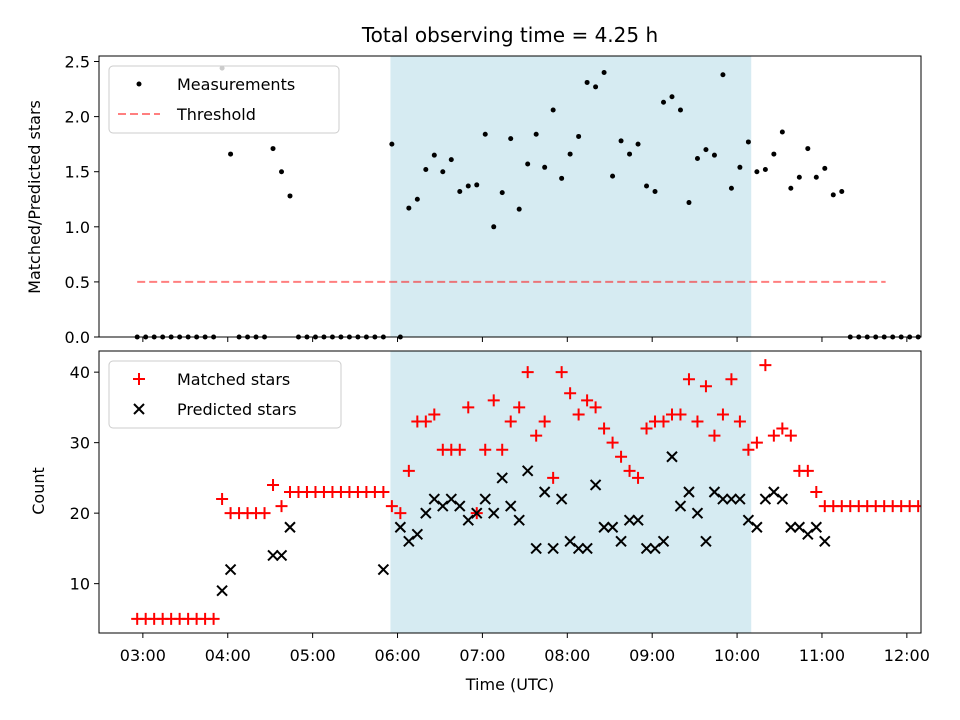 This screenshot has height=720, width=960. Describe the element at coordinates (77, 62) in the screenshot. I see `y-tick-label: 2.5` at that location.